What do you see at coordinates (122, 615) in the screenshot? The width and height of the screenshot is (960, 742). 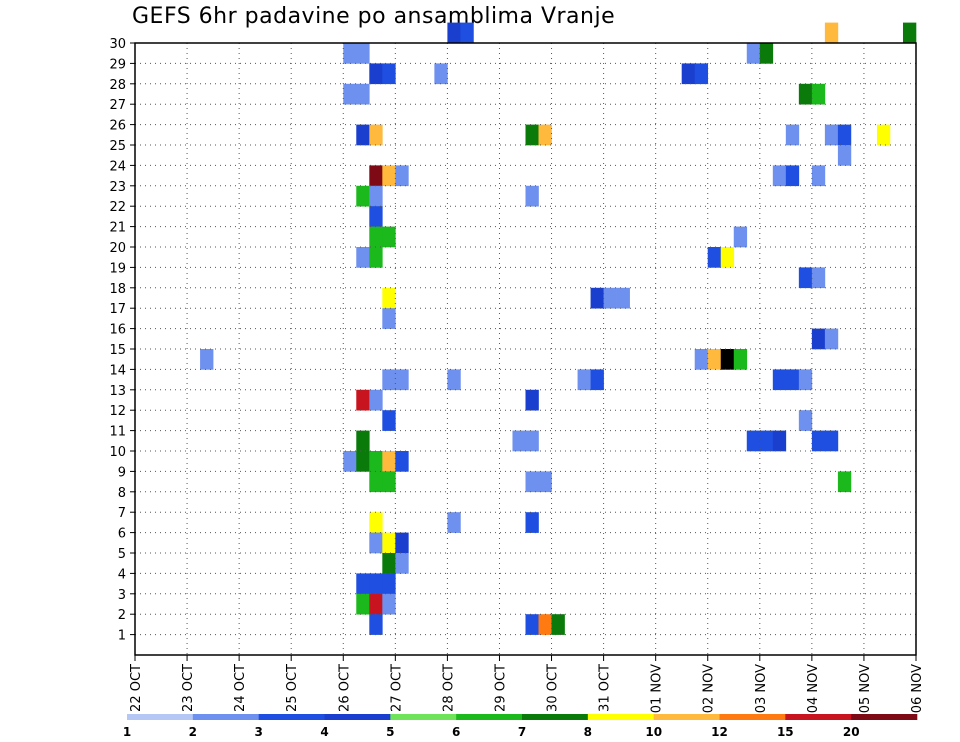 I see `y-tick-label: 2` at bounding box center [122, 615].